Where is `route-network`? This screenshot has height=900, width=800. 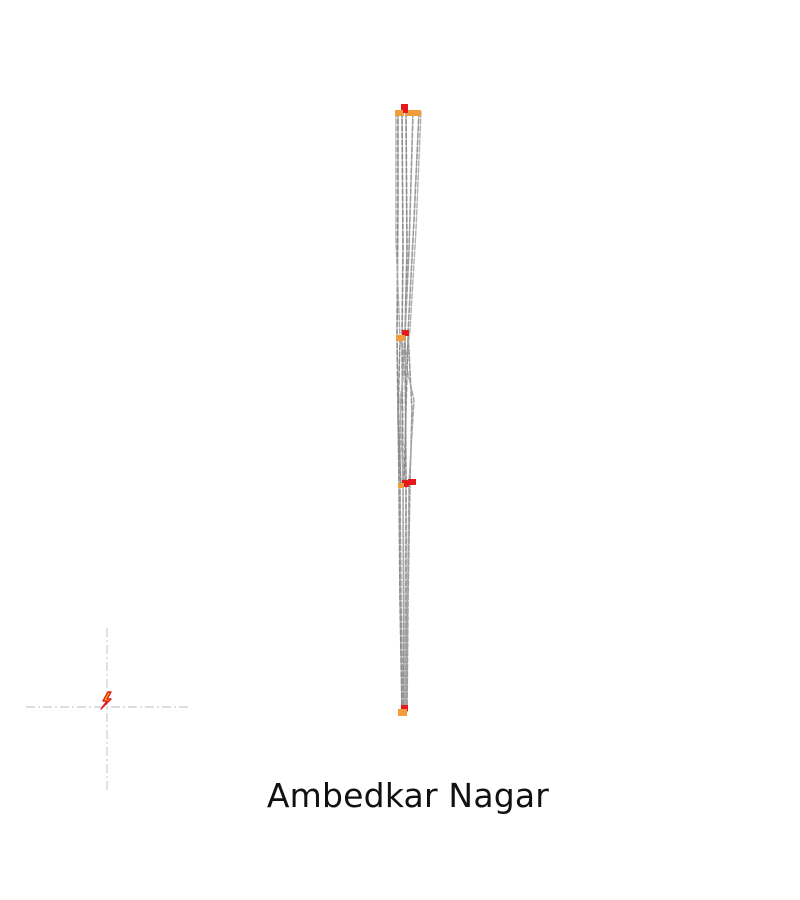
route-network is located at coordinates (408, 412).